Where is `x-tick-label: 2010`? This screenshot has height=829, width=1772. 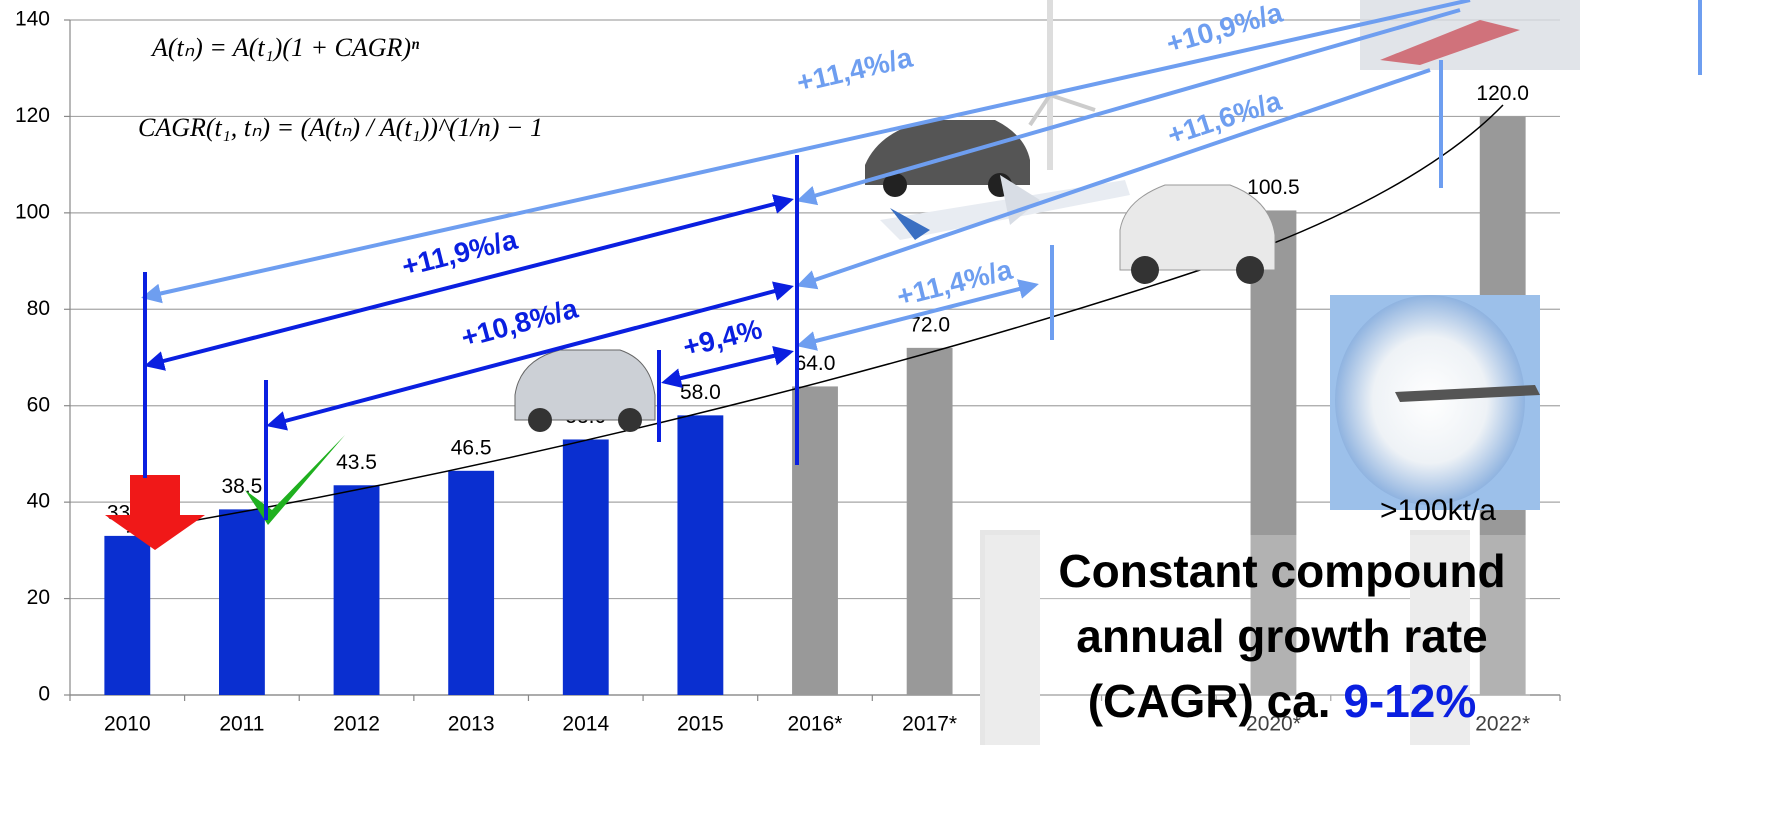
x-tick-label: 2010 is located at coordinates (127, 724).